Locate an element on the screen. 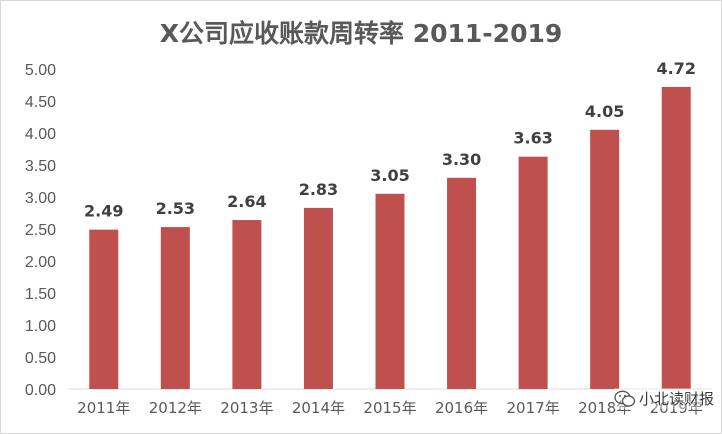 Image resolution: width=722 pixels, height=434 pixels. y-tick-label: 2.50 is located at coordinates (40, 230).